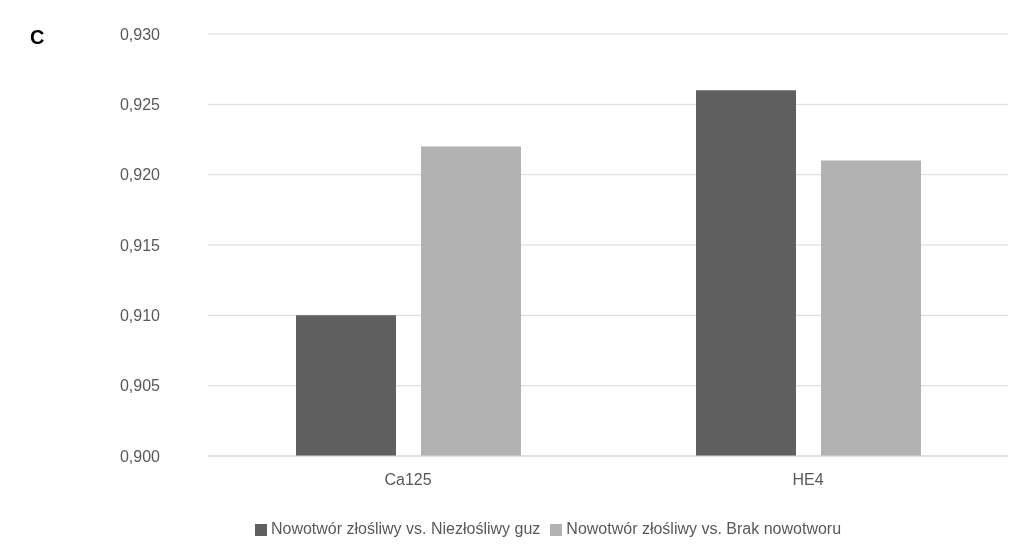 Image resolution: width=1028 pixels, height=553 pixels. What do you see at coordinates (140, 456) in the screenshot?
I see `y-tick-label: 0,900` at bounding box center [140, 456].